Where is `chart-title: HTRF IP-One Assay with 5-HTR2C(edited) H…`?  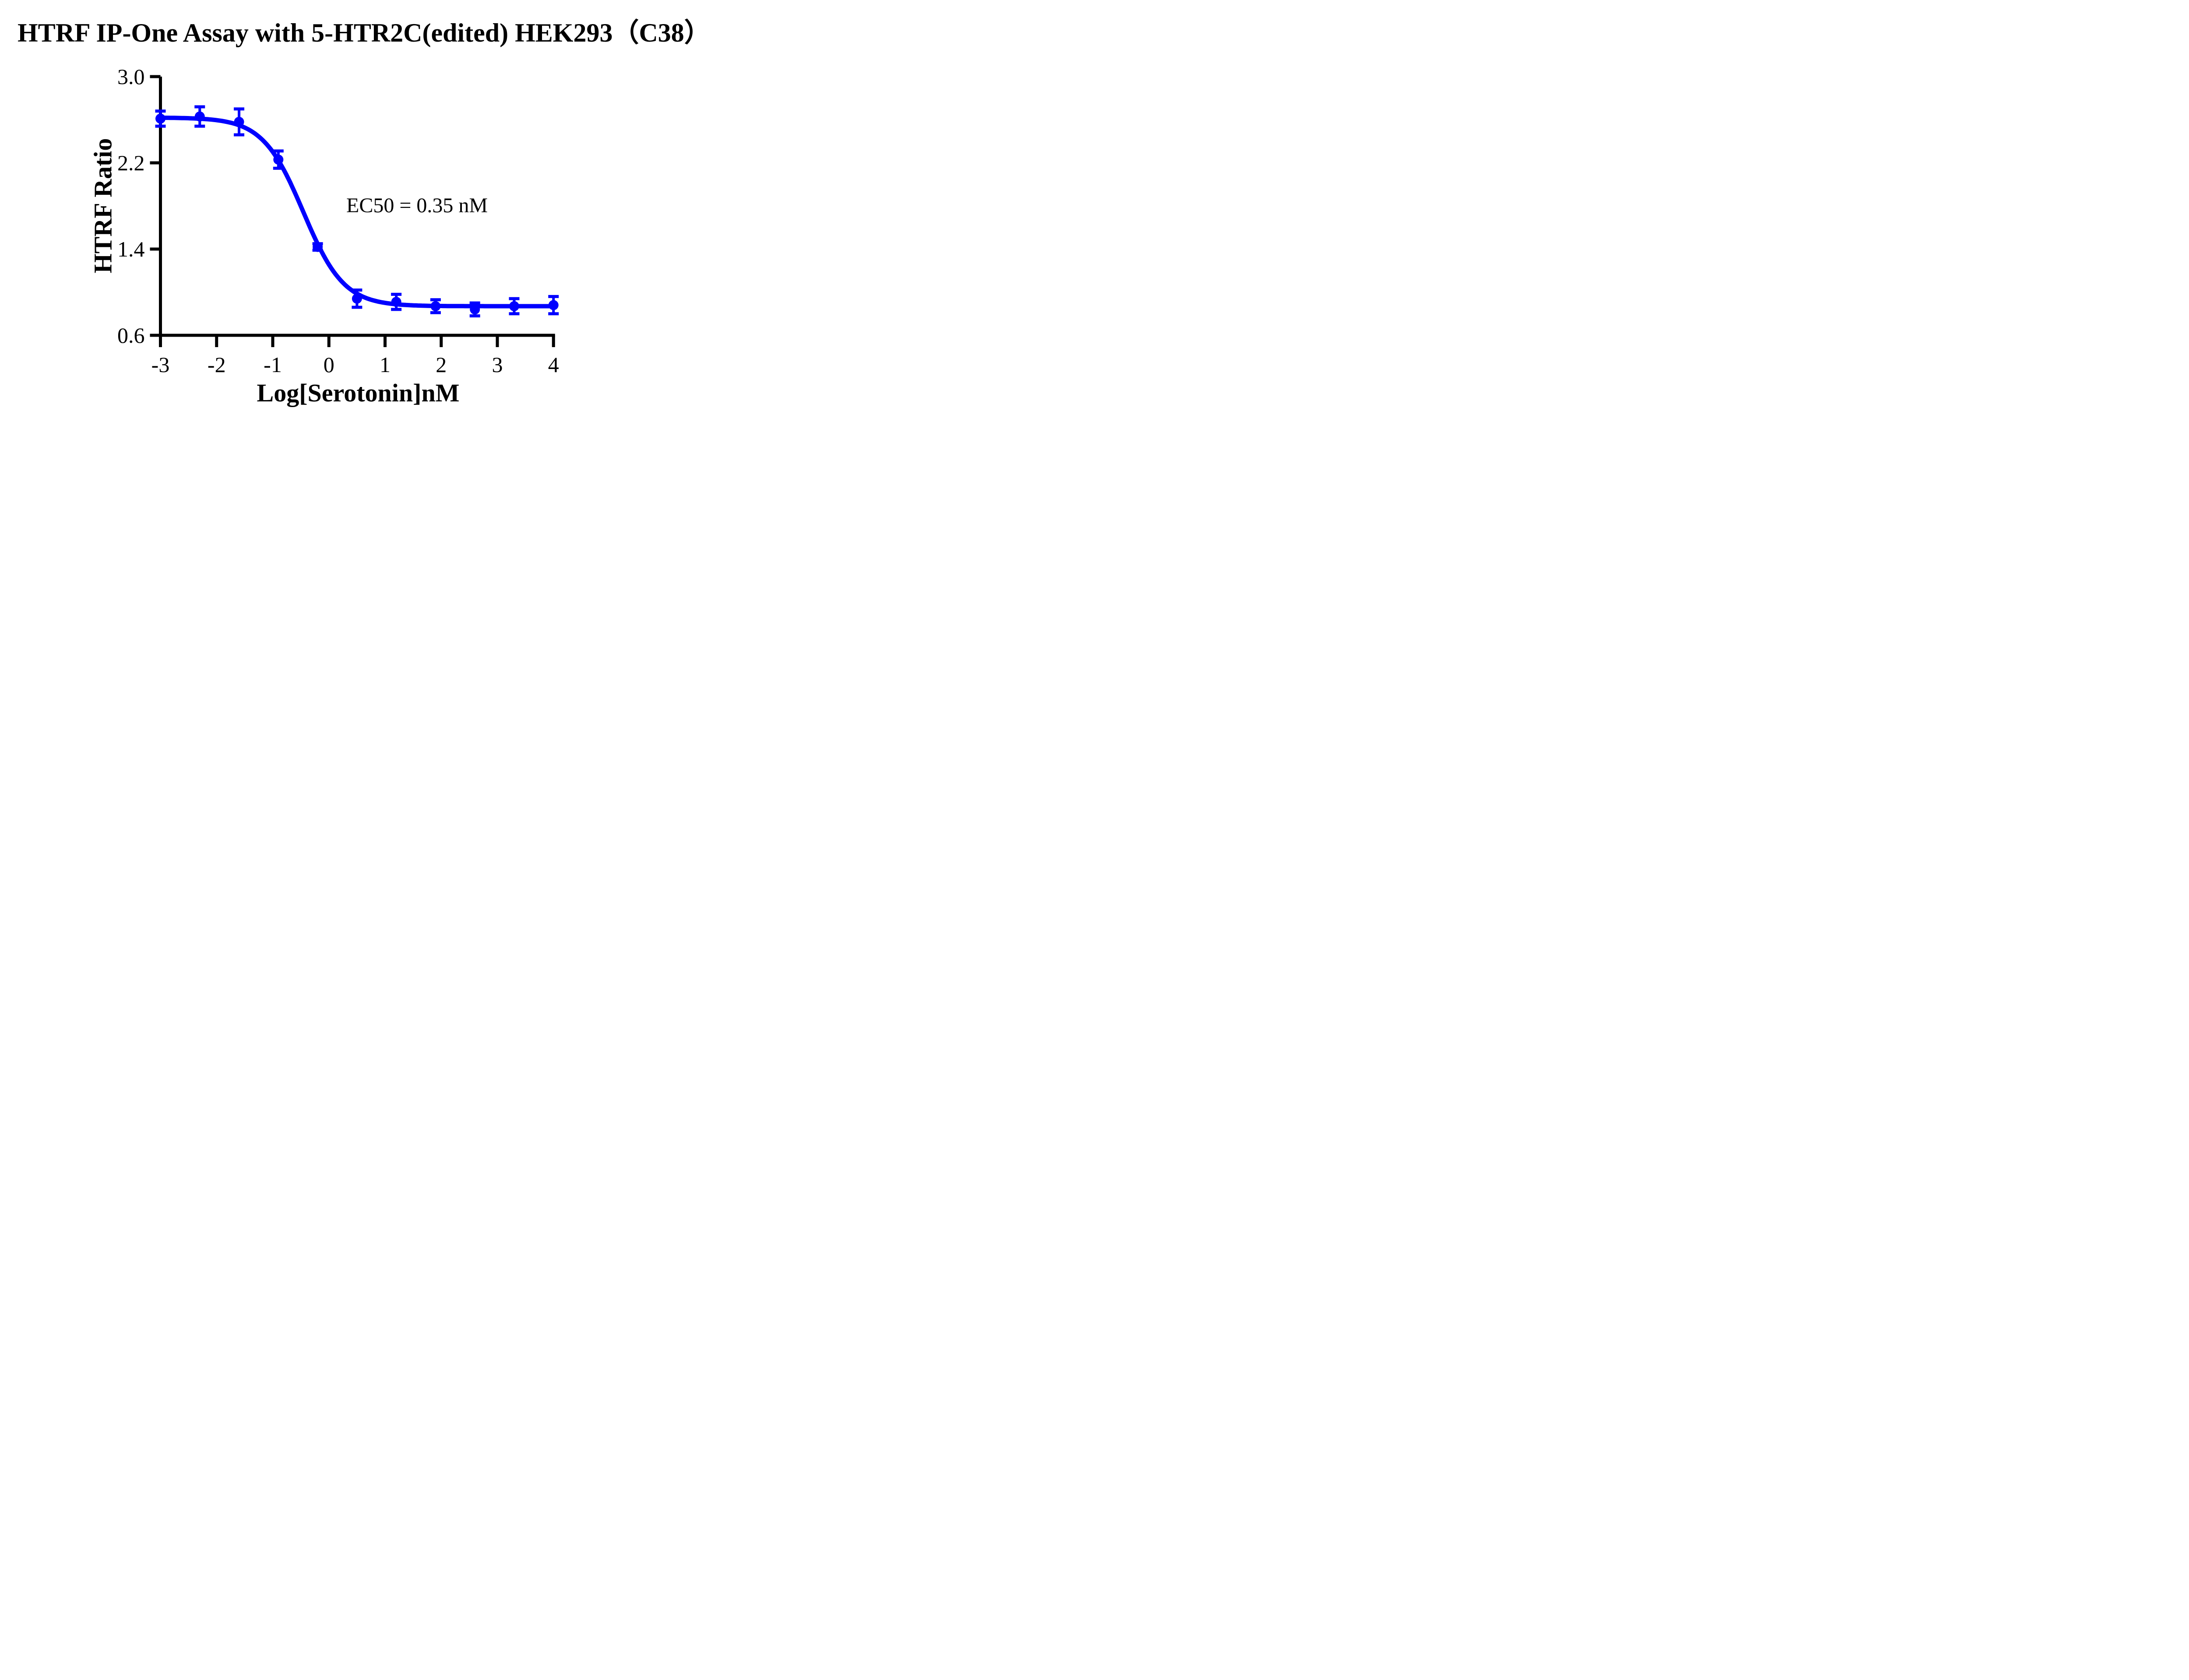 chart-title: HTRF IP-One Assay with 5-HTR2C(edited) H… is located at coordinates (364, 32).